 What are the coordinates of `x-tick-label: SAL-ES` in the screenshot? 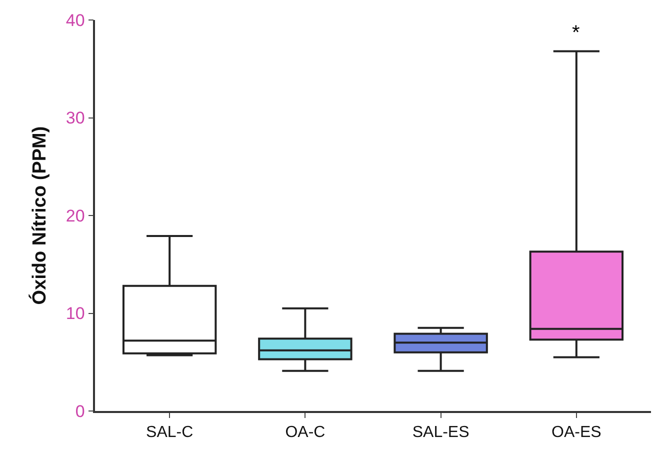 It's located at (441, 432).